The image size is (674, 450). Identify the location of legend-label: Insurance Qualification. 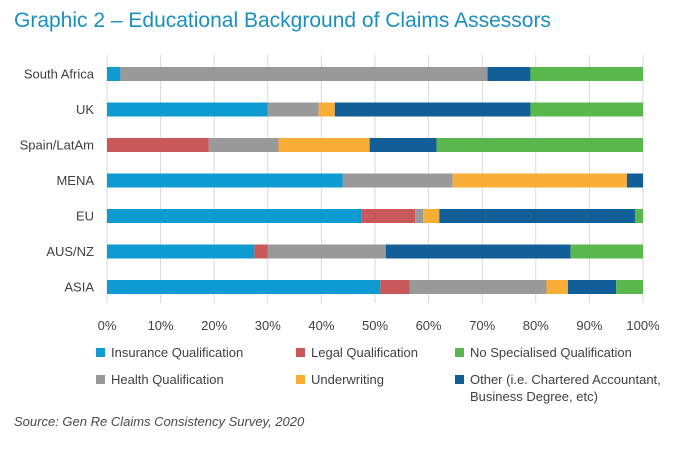
(177, 352).